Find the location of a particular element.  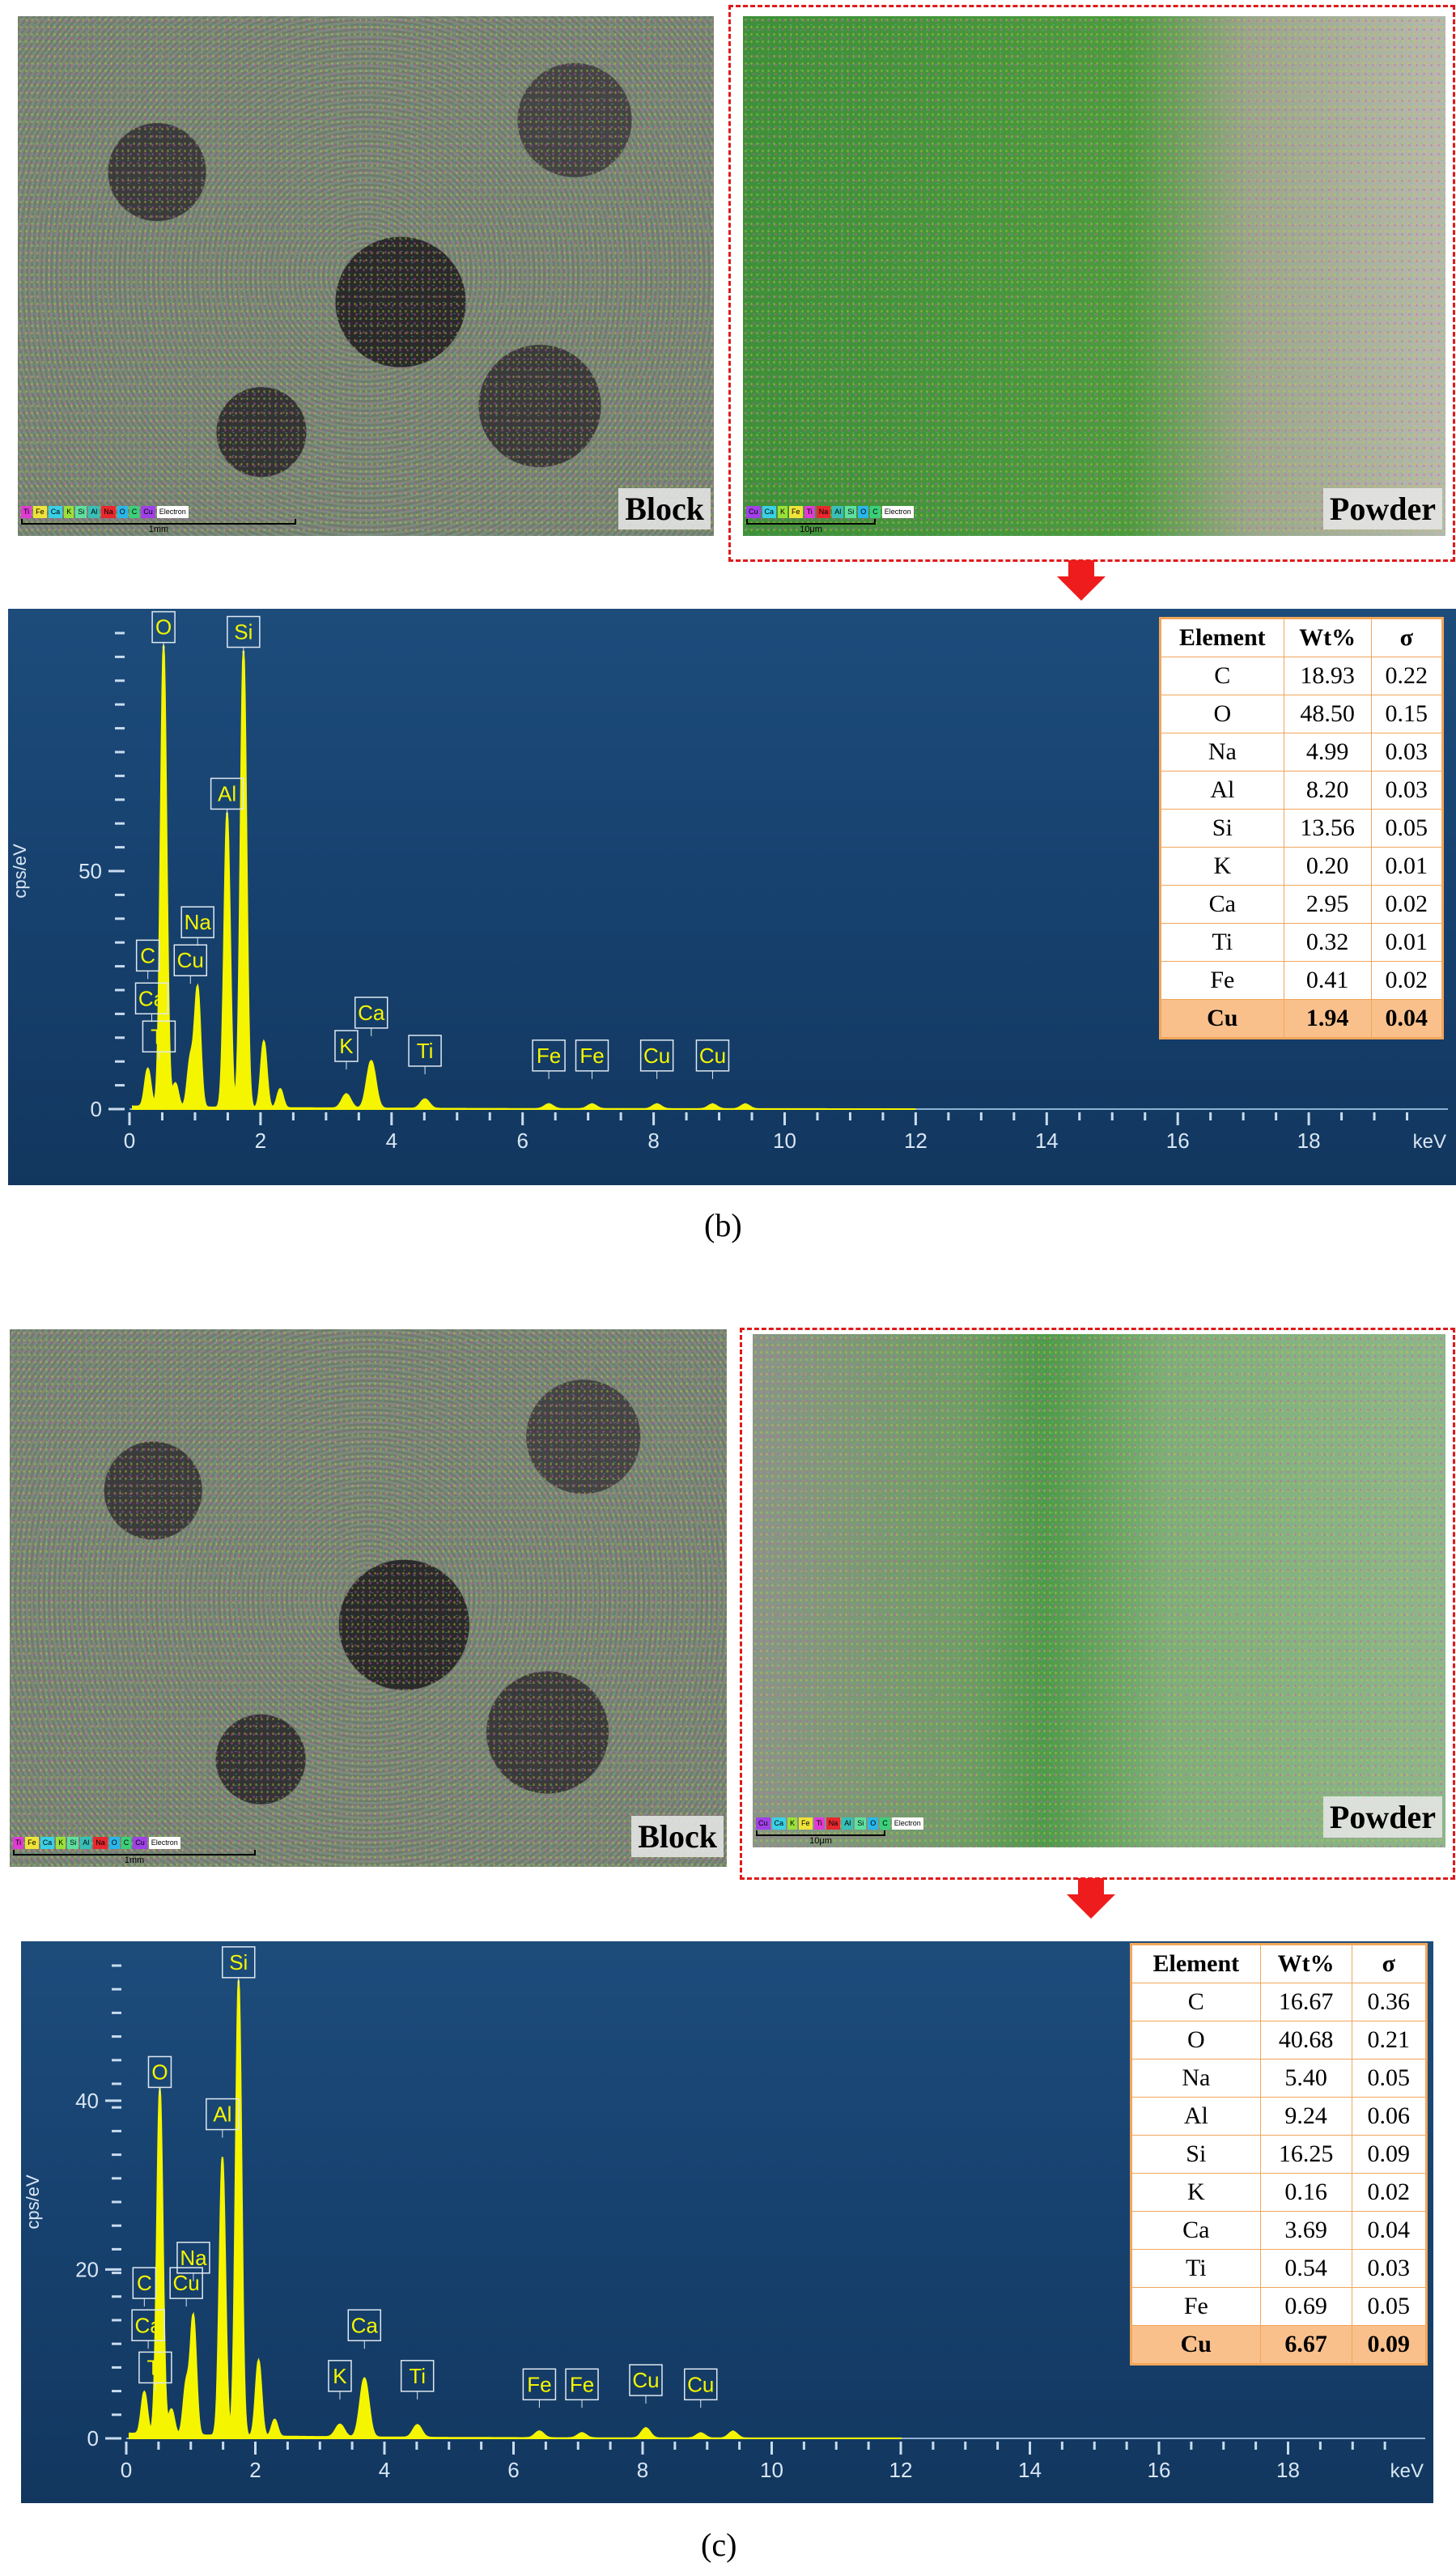

table-row: Cu 6.67 0.09 is located at coordinates (1279, 2345).